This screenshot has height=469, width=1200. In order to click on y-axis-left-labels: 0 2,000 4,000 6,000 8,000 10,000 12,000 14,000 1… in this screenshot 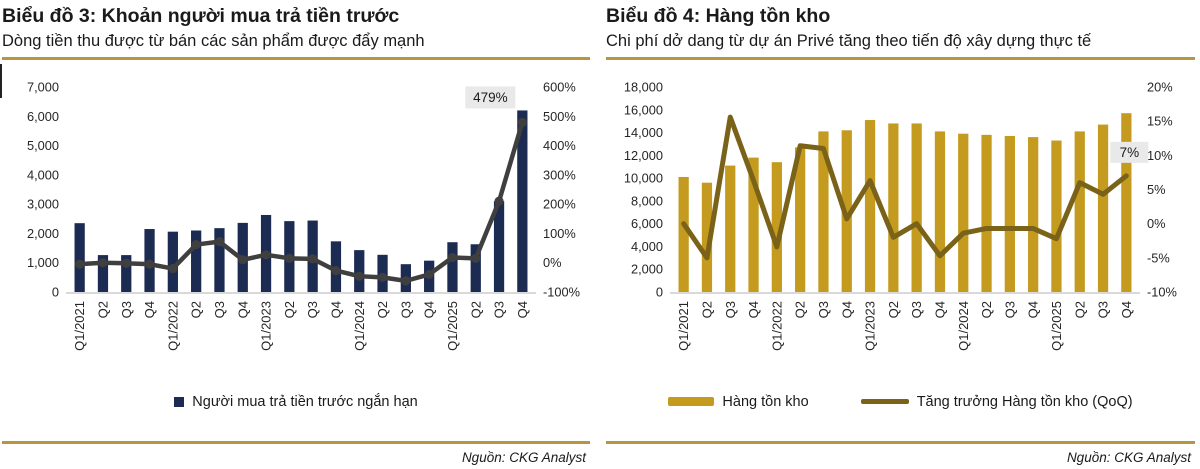, I will do `click(643, 189)`.